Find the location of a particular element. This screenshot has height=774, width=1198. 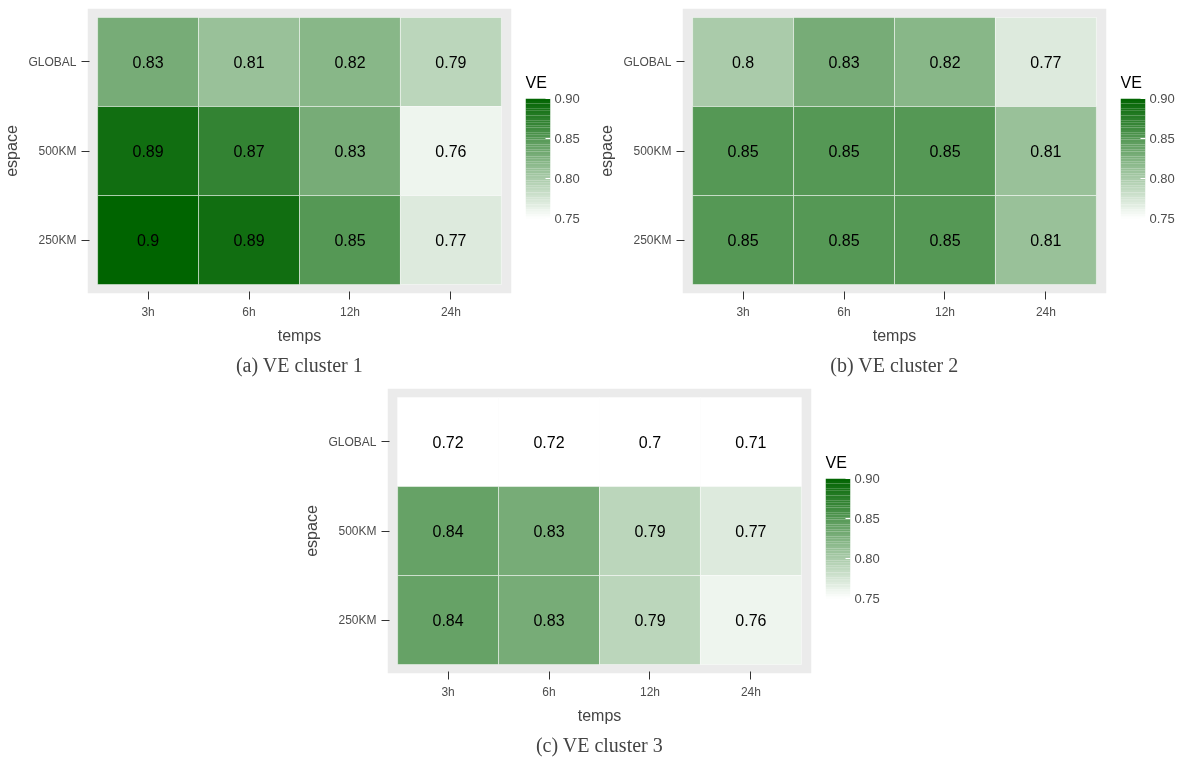

data-label: 0.71 is located at coordinates (751, 442).